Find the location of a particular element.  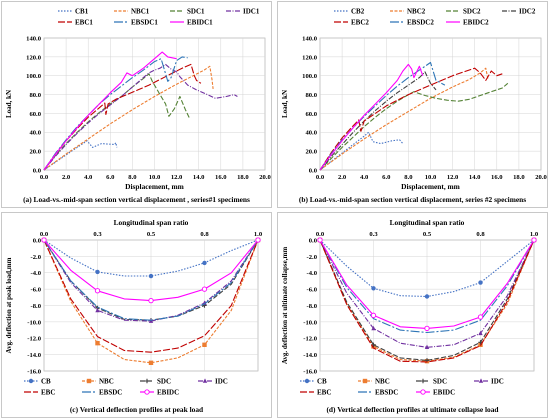

y-tick-label: -2.0 is located at coordinates (36, 257).